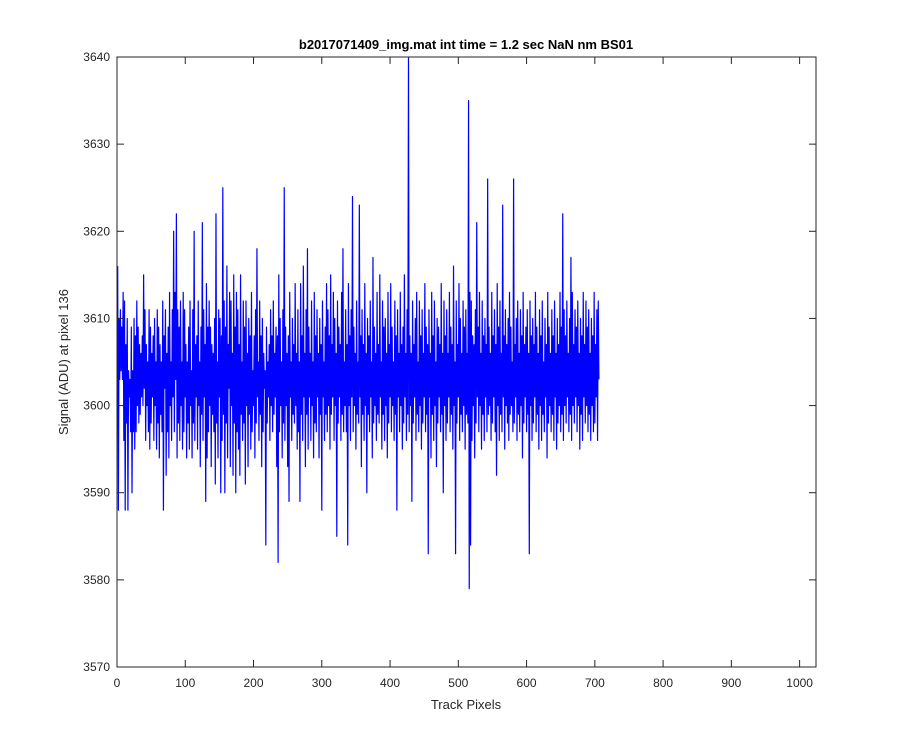 The image size is (900, 750). Describe the element at coordinates (595, 683) in the screenshot. I see `x-tick-label: 700` at that location.